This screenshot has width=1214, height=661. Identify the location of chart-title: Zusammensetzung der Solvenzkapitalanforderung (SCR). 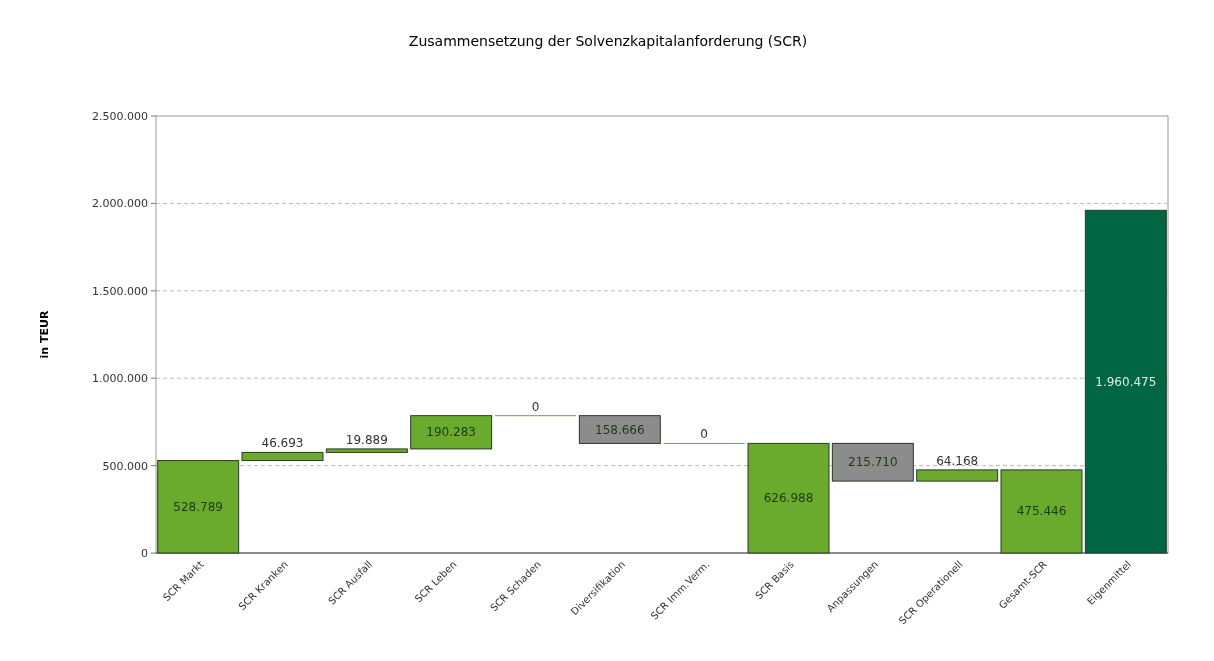
(608, 41).